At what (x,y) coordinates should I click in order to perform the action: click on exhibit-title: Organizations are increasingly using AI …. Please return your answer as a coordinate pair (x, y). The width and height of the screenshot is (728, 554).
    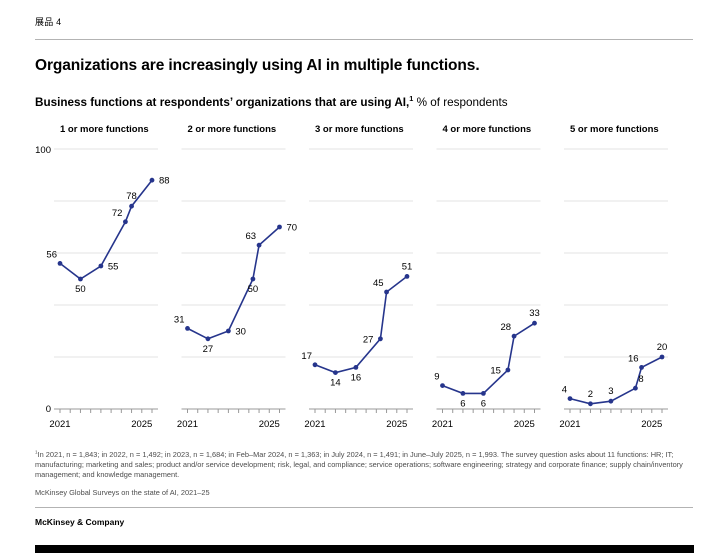
    Looking at the image, I should click on (257, 65).